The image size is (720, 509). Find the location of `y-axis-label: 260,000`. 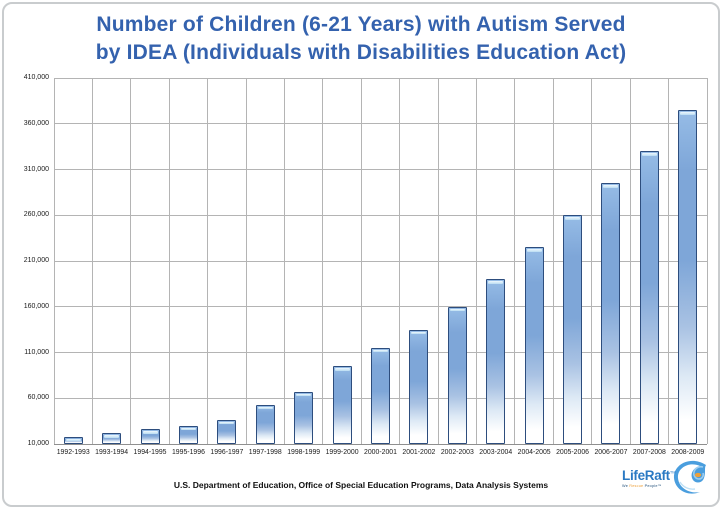

y-axis-label: 260,000 is located at coordinates (36, 215).